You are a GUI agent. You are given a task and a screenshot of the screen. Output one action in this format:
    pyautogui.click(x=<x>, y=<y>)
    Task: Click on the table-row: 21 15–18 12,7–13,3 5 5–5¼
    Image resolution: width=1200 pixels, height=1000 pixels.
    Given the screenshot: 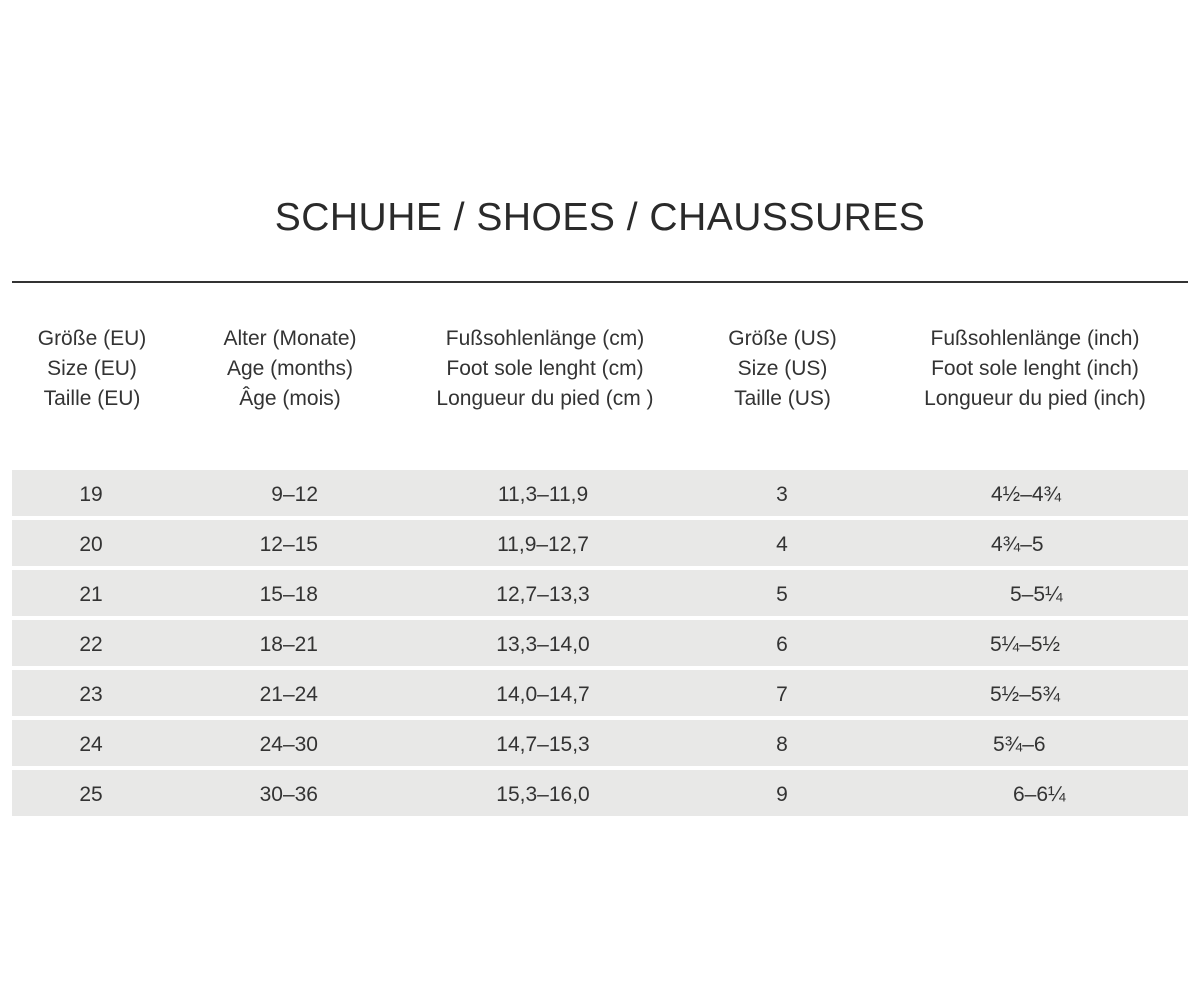 What is the action you would take?
    pyautogui.click(x=600, y=593)
    